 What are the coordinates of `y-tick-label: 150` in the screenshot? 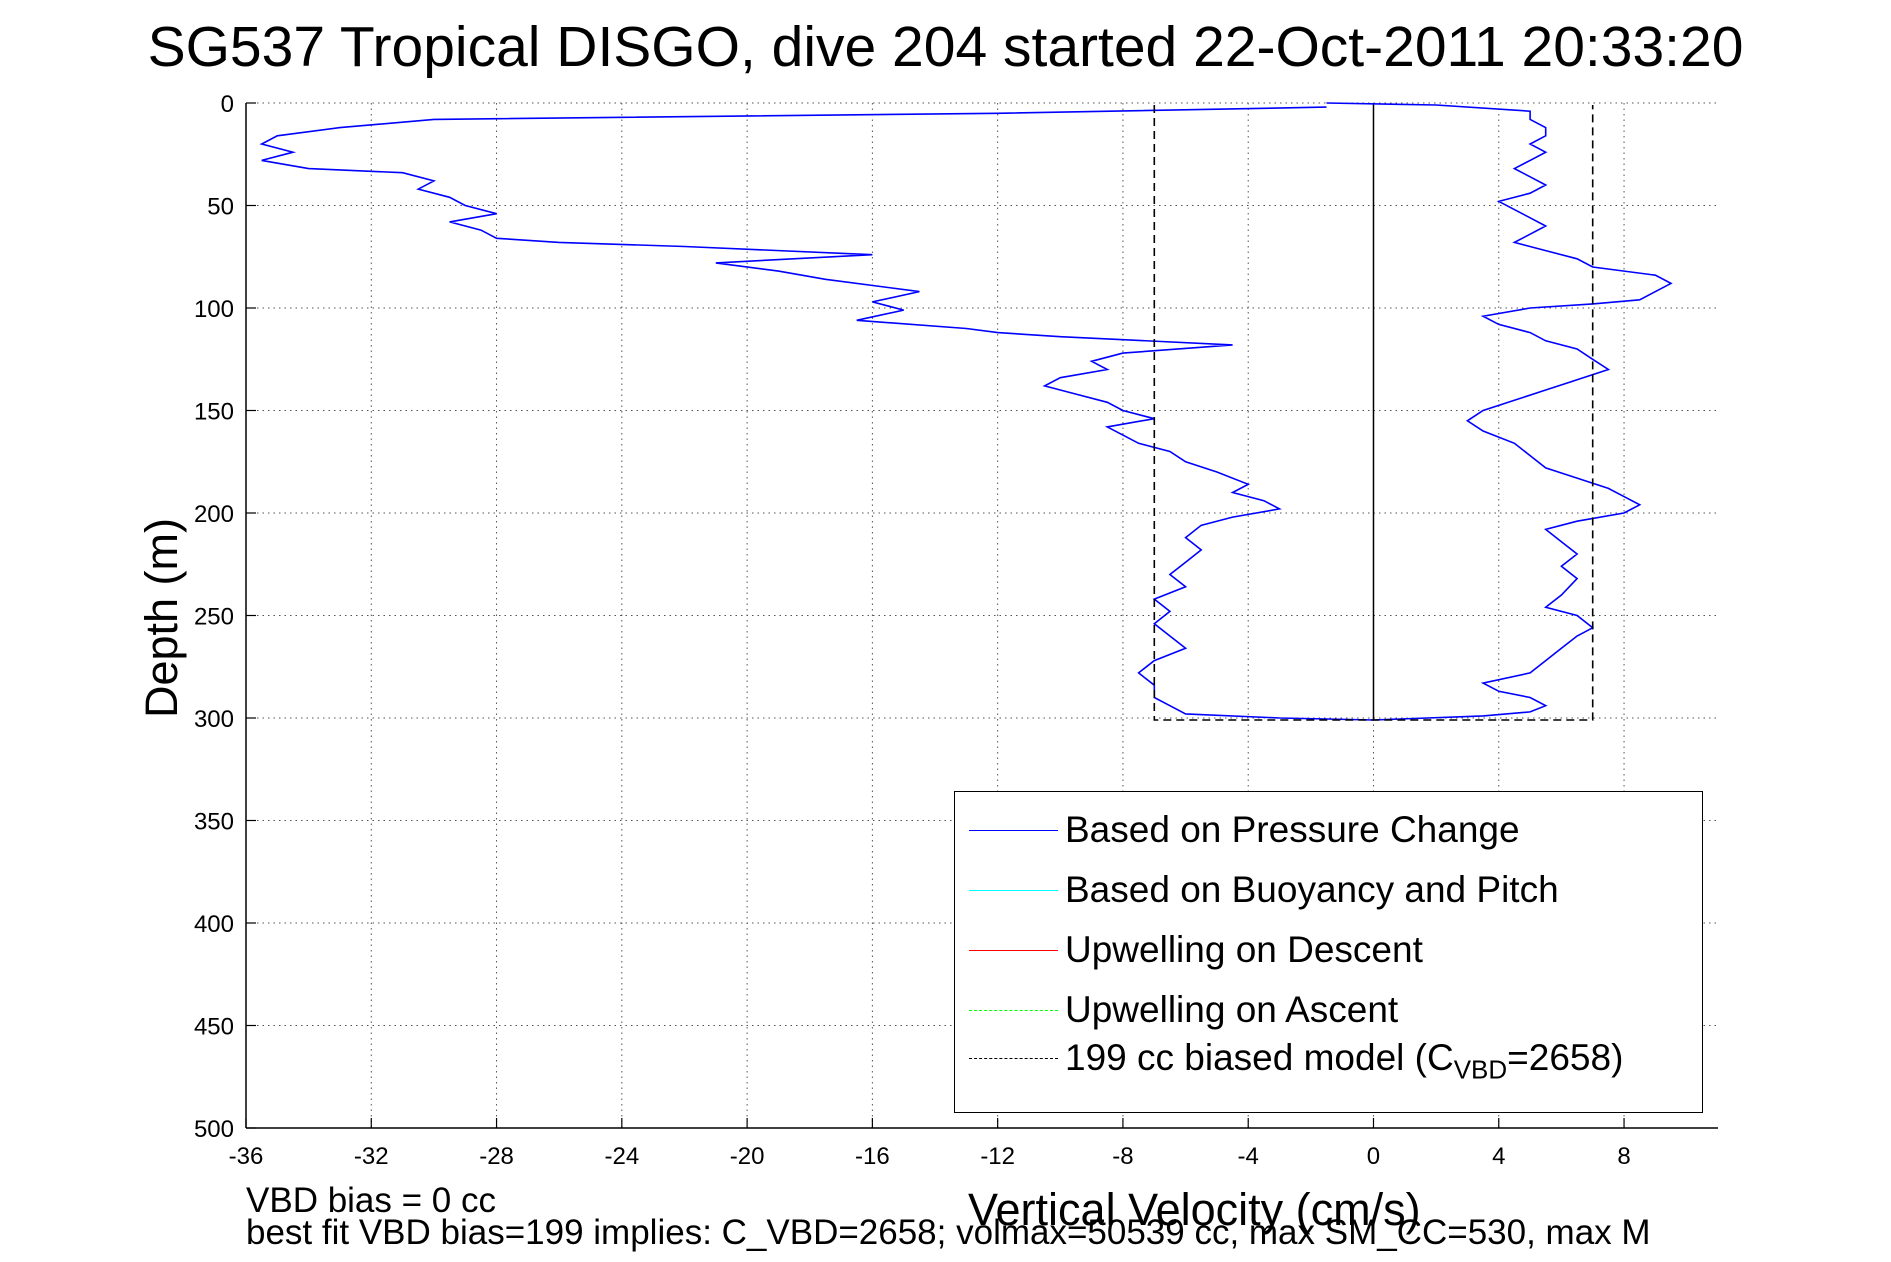 It's located at (214, 412).